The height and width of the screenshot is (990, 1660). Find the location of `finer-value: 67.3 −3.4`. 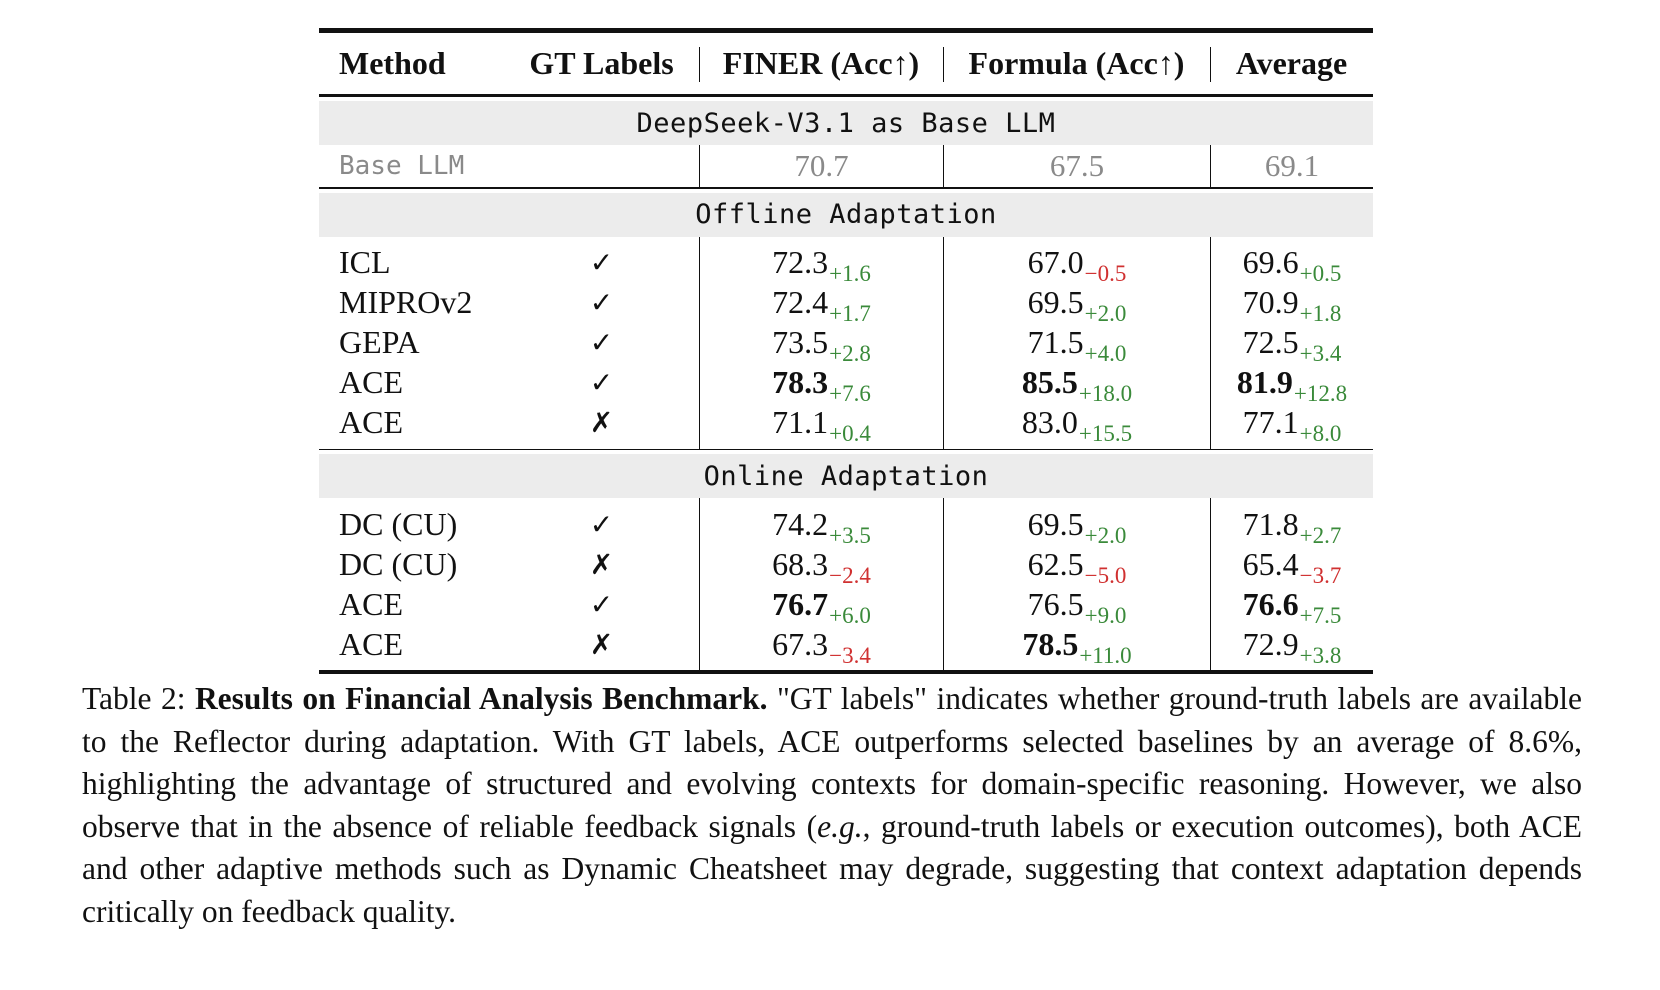

finer-value: 67.3 −3.4 is located at coordinates (821, 646).